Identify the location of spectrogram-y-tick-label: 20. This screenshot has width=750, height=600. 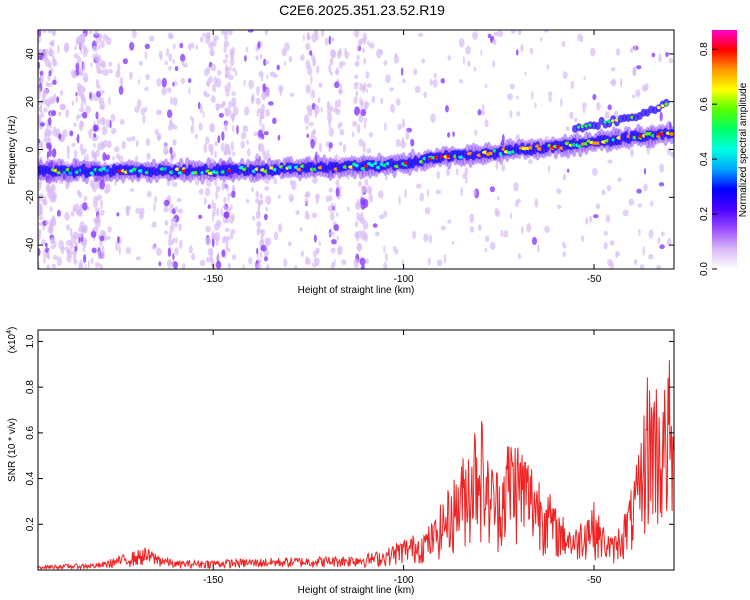
(30, 102).